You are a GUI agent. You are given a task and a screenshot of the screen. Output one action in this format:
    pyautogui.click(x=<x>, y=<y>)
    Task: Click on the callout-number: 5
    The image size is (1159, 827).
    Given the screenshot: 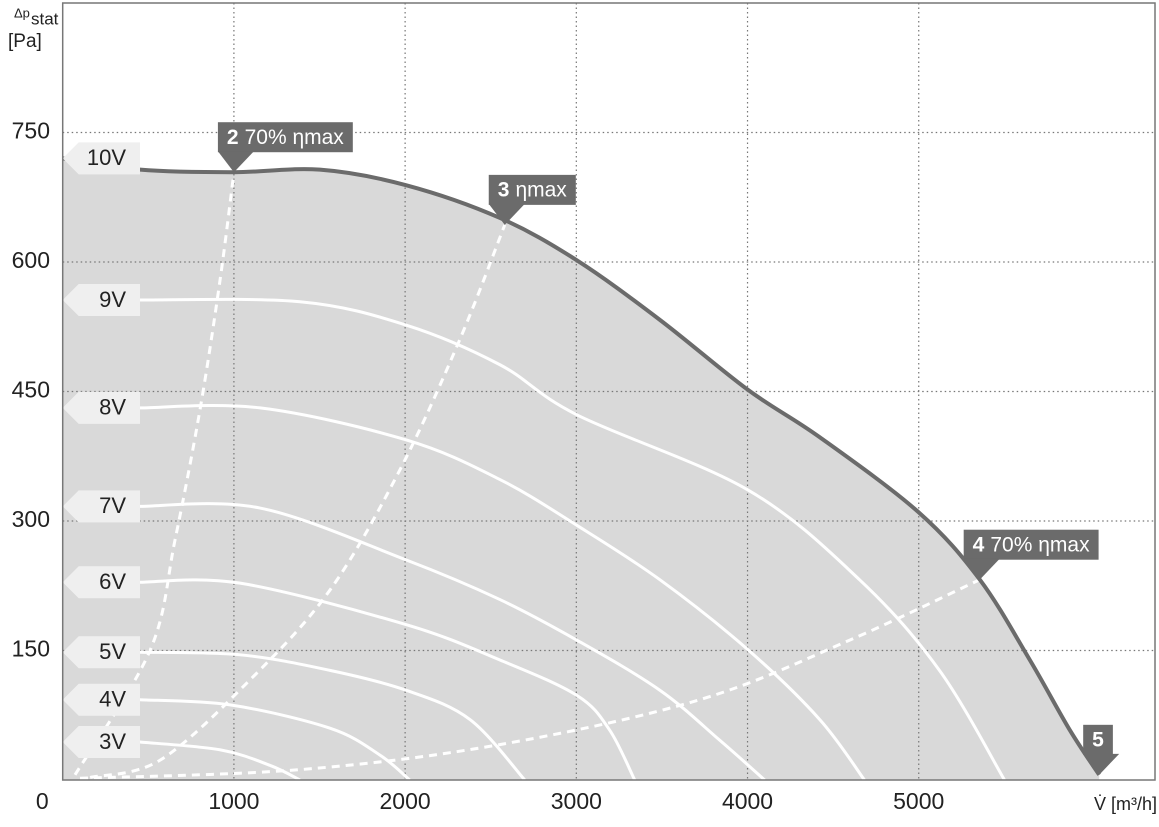 What is the action you would take?
    pyautogui.click(x=1098, y=739)
    